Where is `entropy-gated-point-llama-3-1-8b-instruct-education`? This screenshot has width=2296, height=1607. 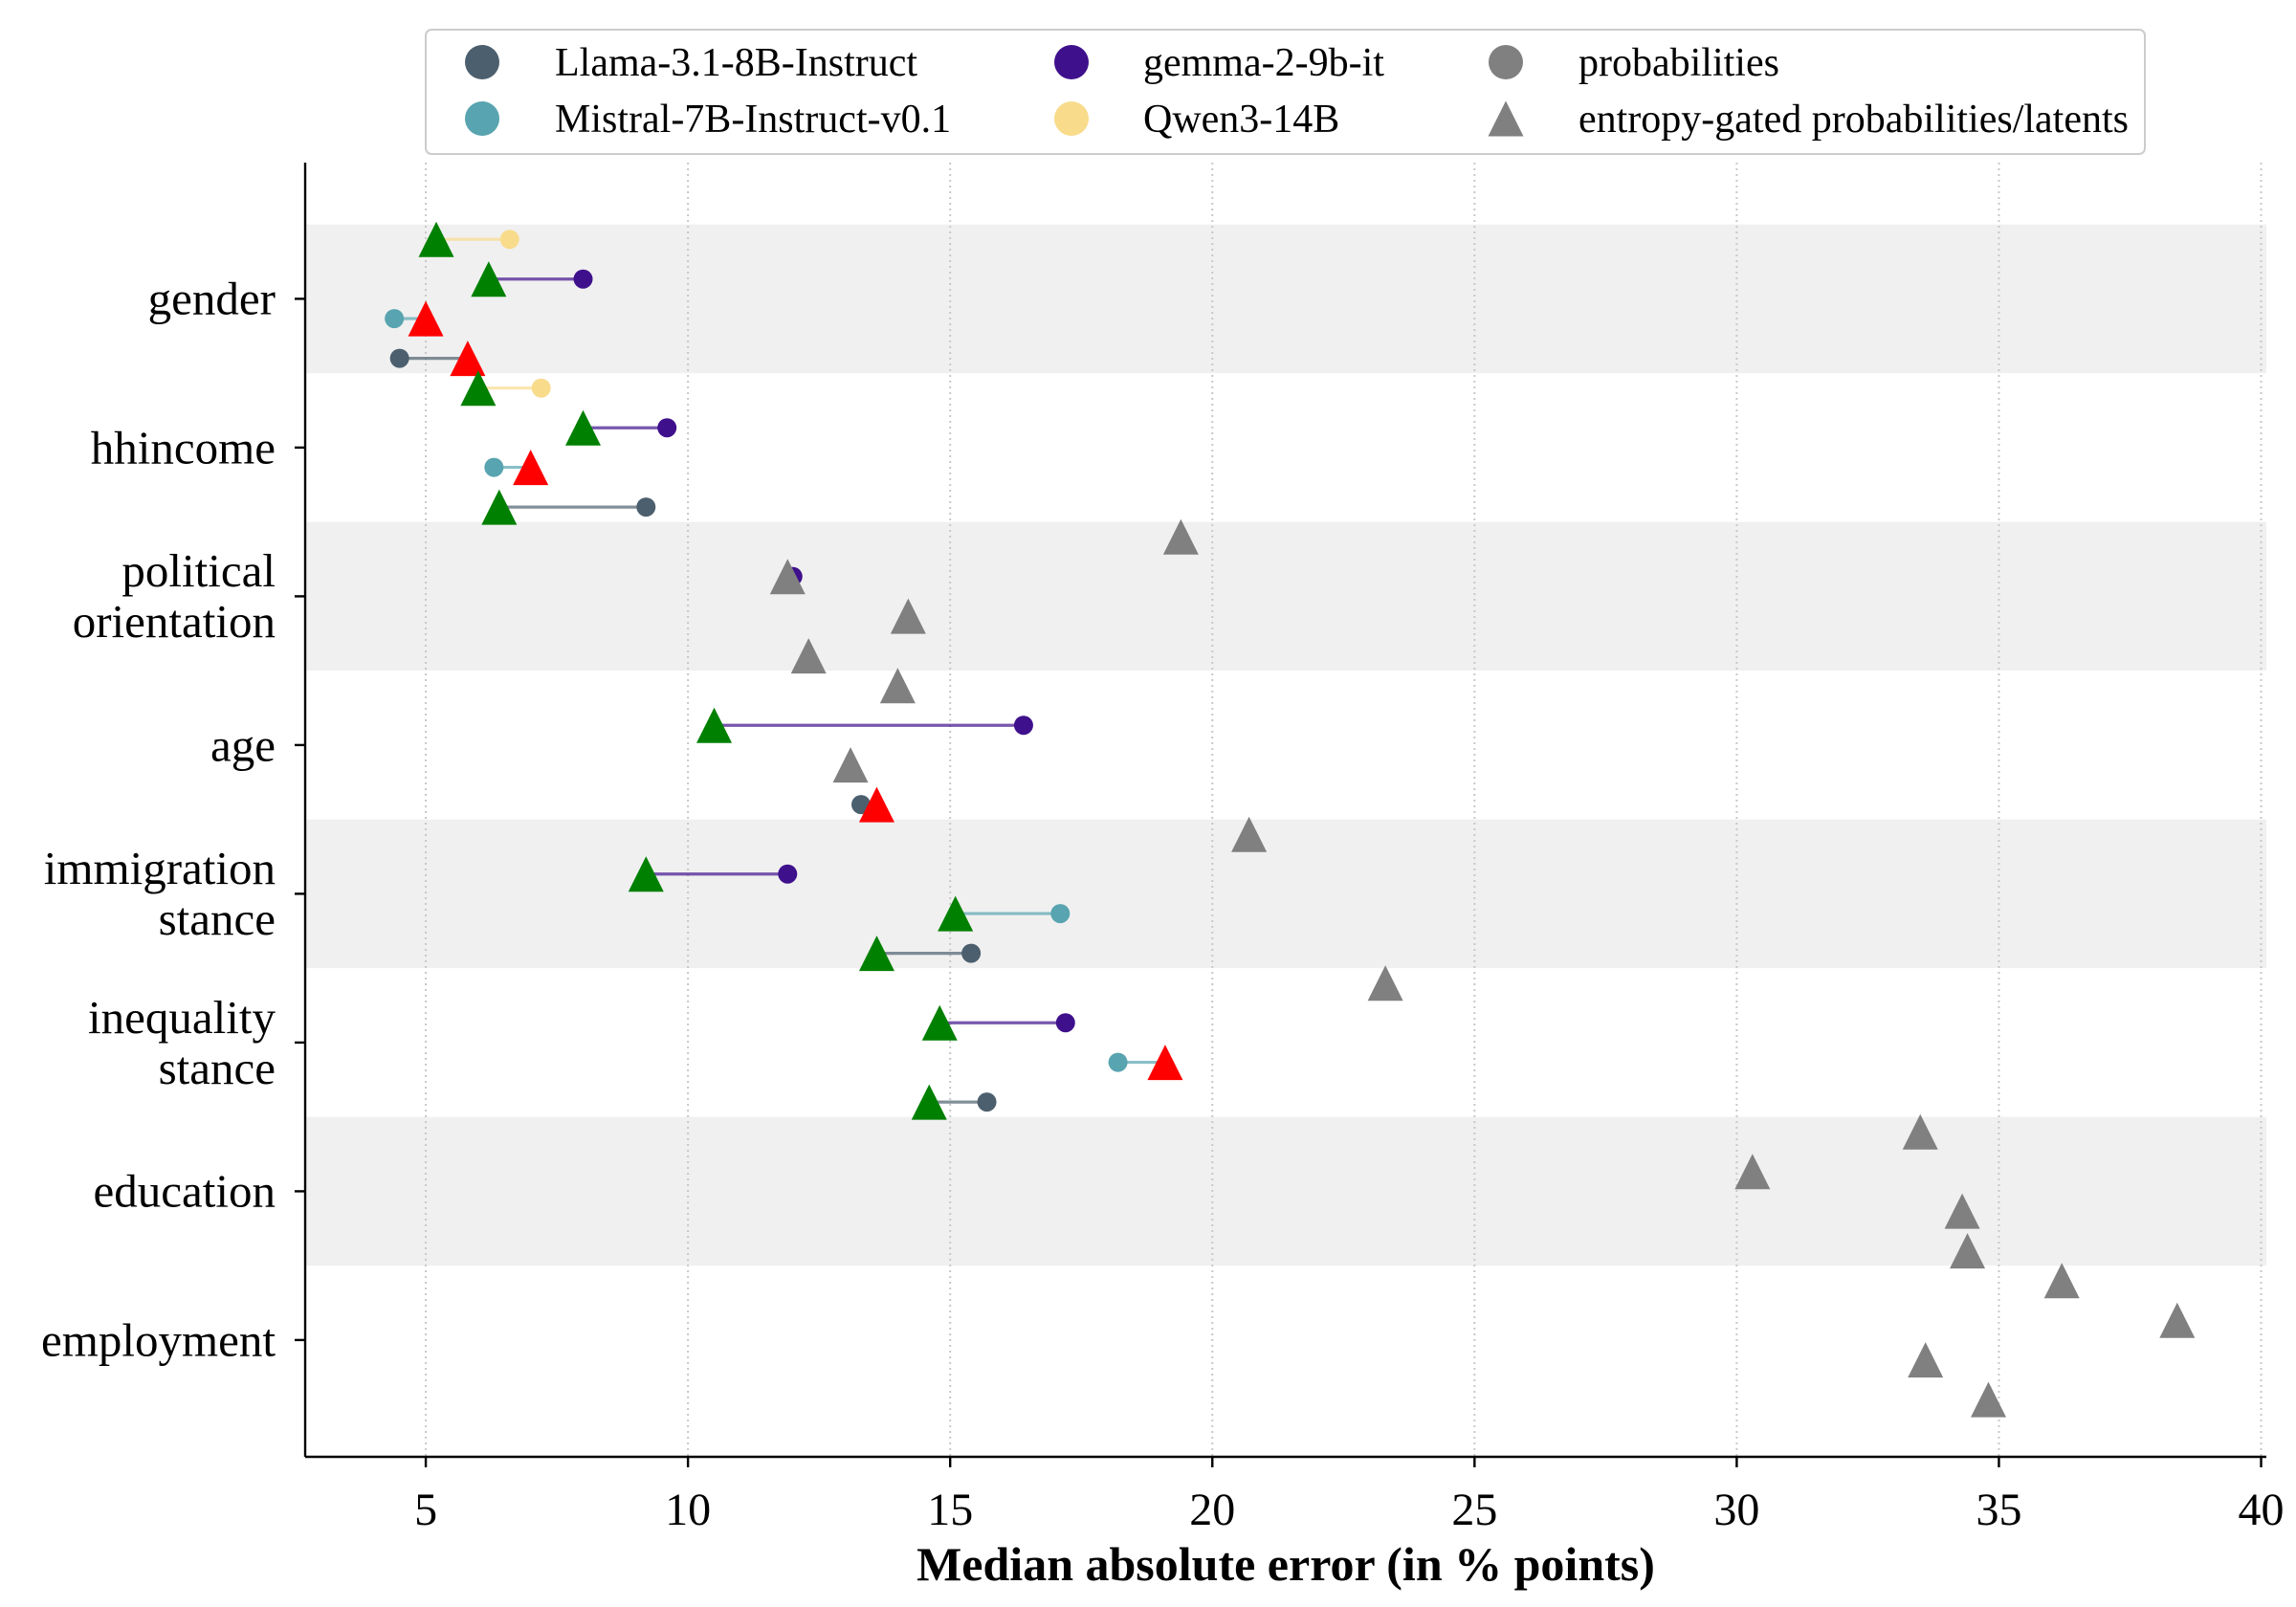
entropy-gated-point-llama-3-1-8b-instruct-education is located at coordinates (1968, 1251).